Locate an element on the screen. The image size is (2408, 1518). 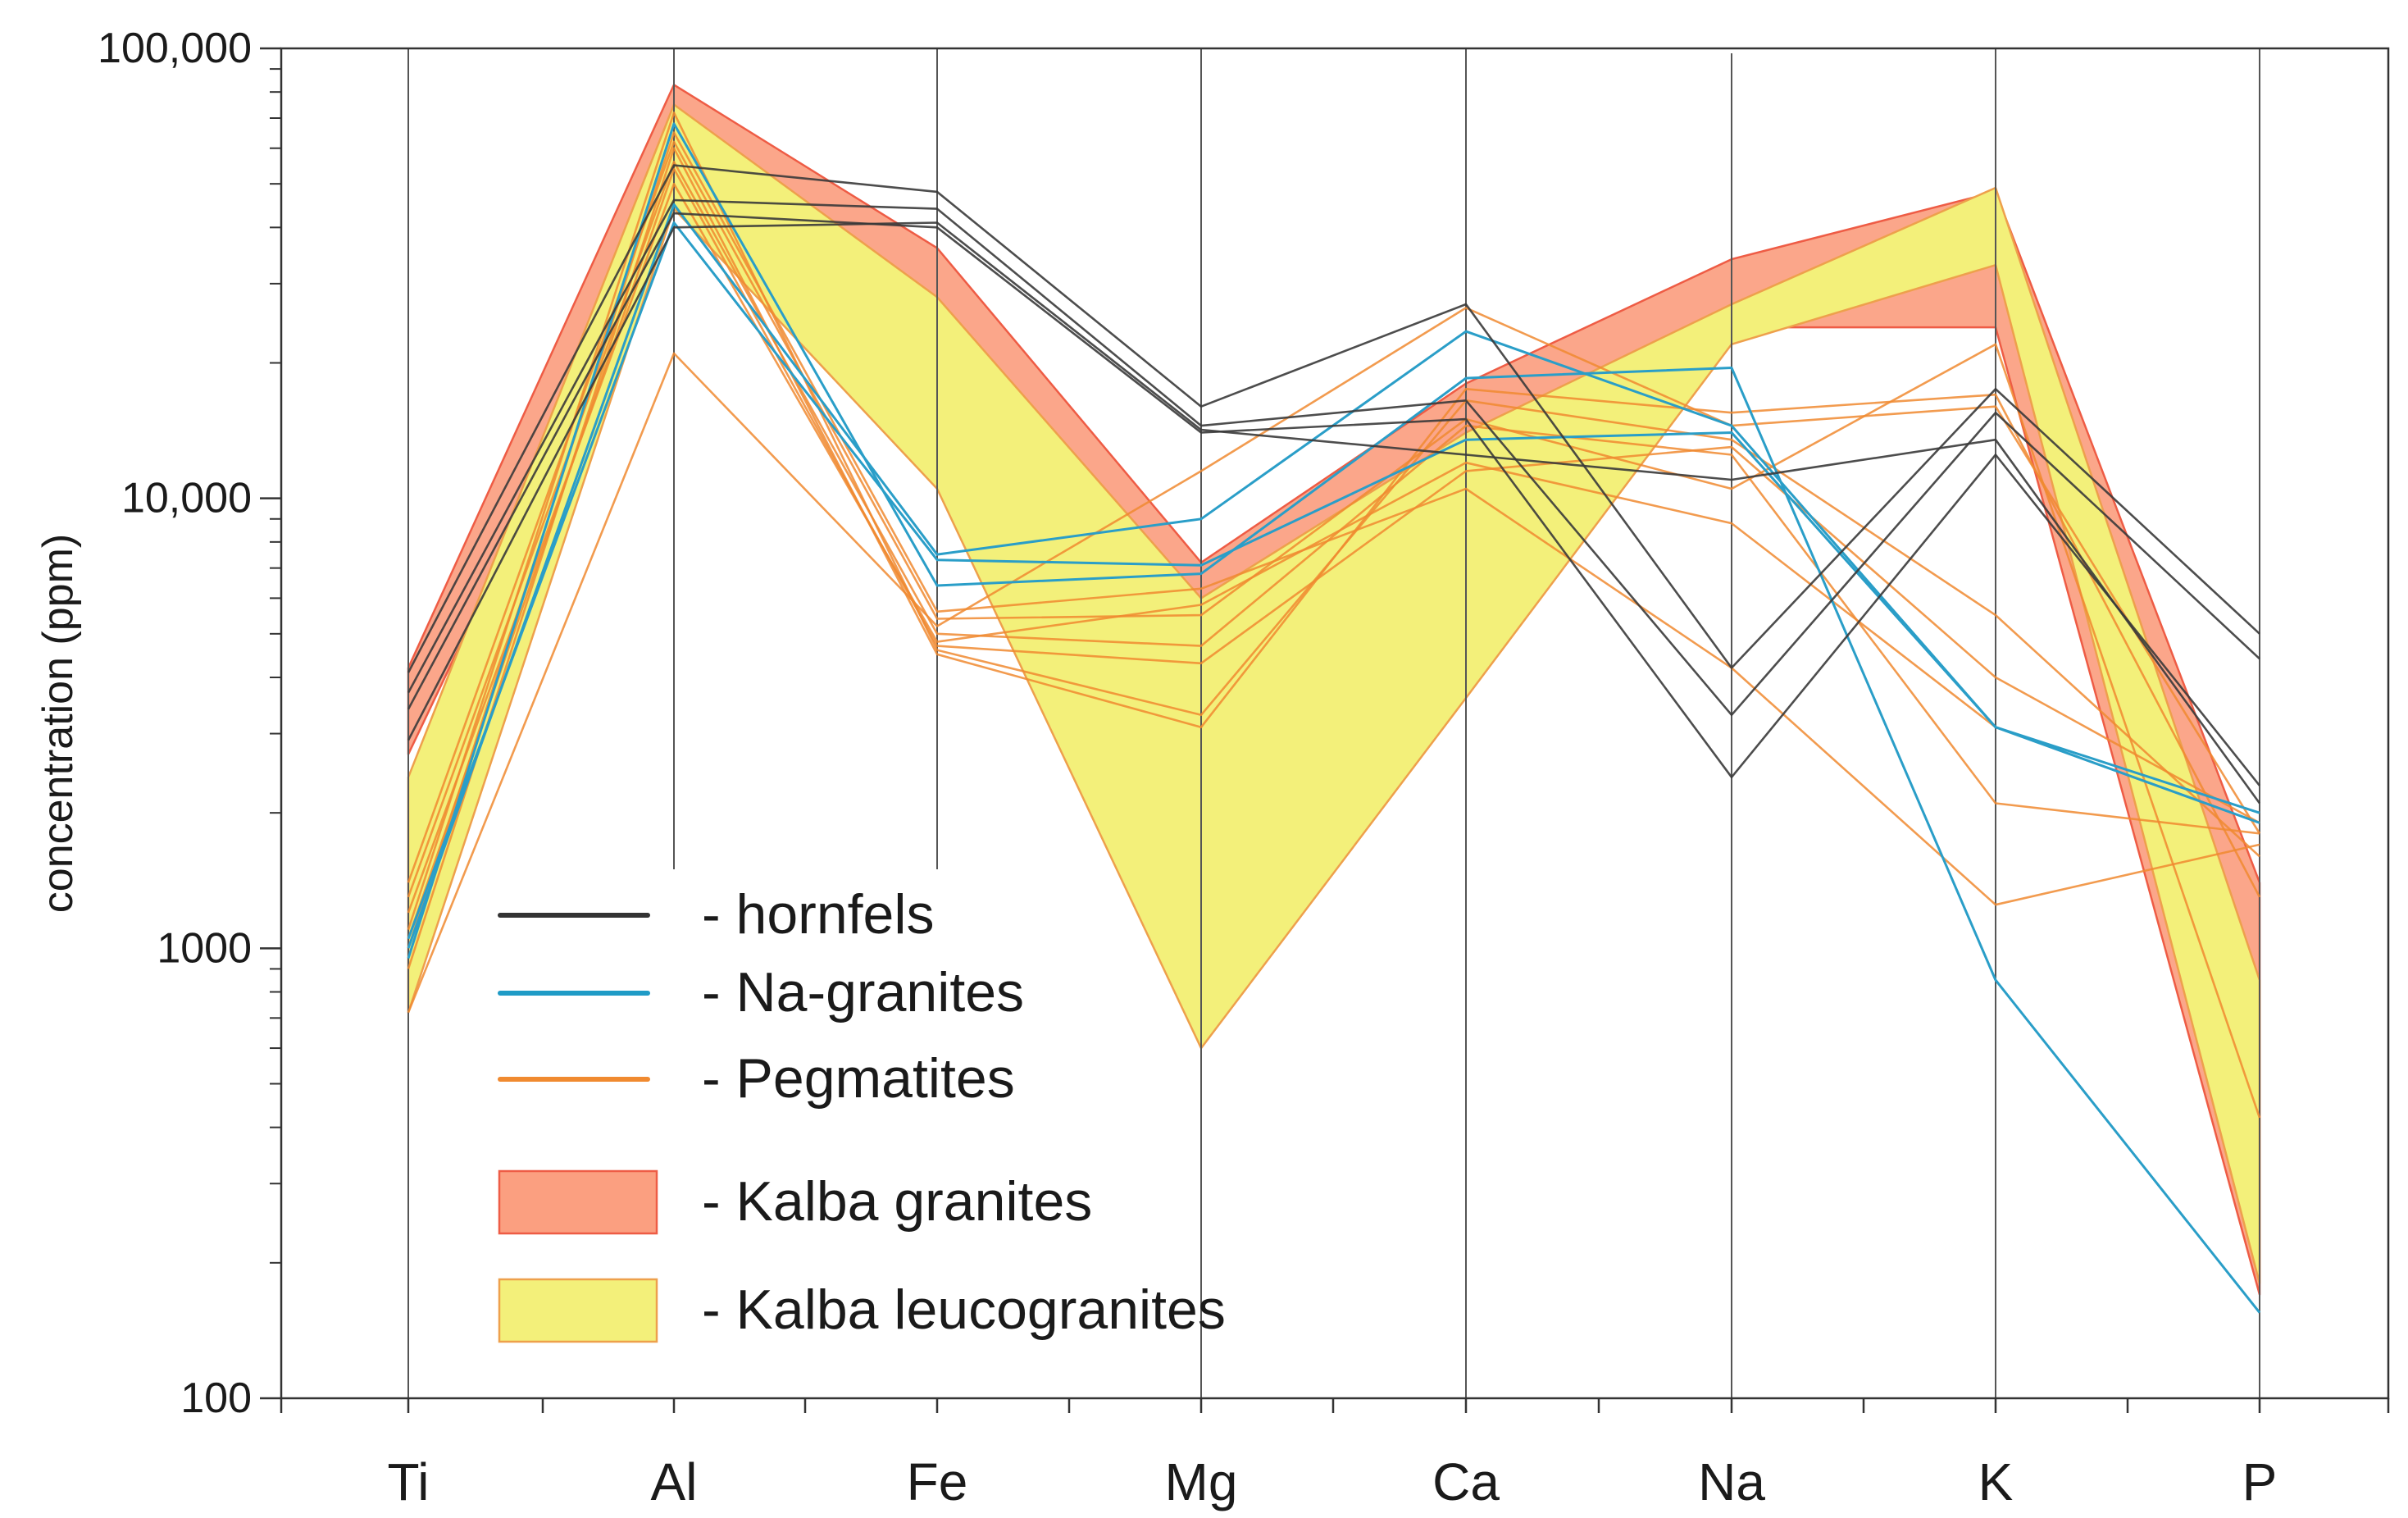
x-tick-label-Na: Na is located at coordinates (1732, 1481).